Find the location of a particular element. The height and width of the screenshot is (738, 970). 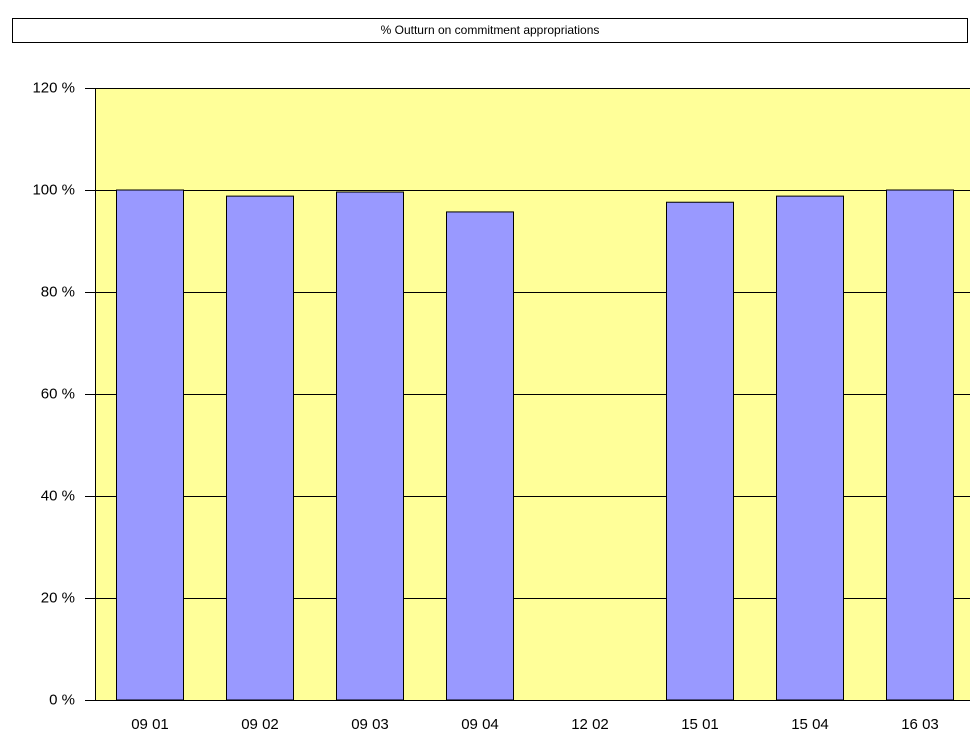

chart-title: % Outturn on commitment appropriations is located at coordinates (490, 30).